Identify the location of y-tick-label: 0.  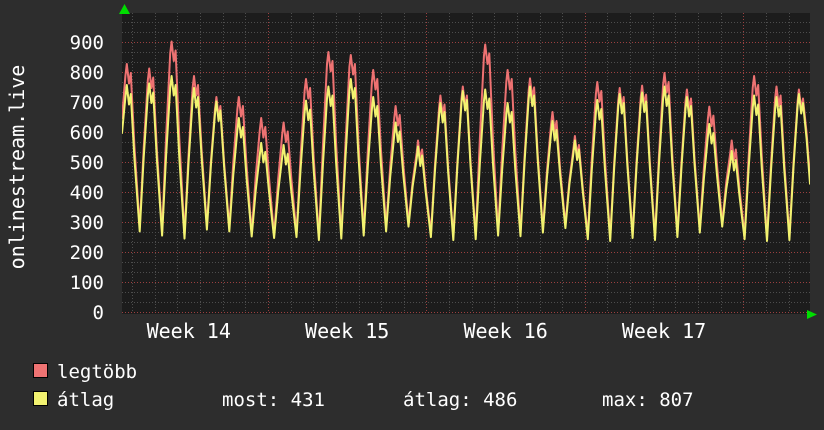
(98, 313).